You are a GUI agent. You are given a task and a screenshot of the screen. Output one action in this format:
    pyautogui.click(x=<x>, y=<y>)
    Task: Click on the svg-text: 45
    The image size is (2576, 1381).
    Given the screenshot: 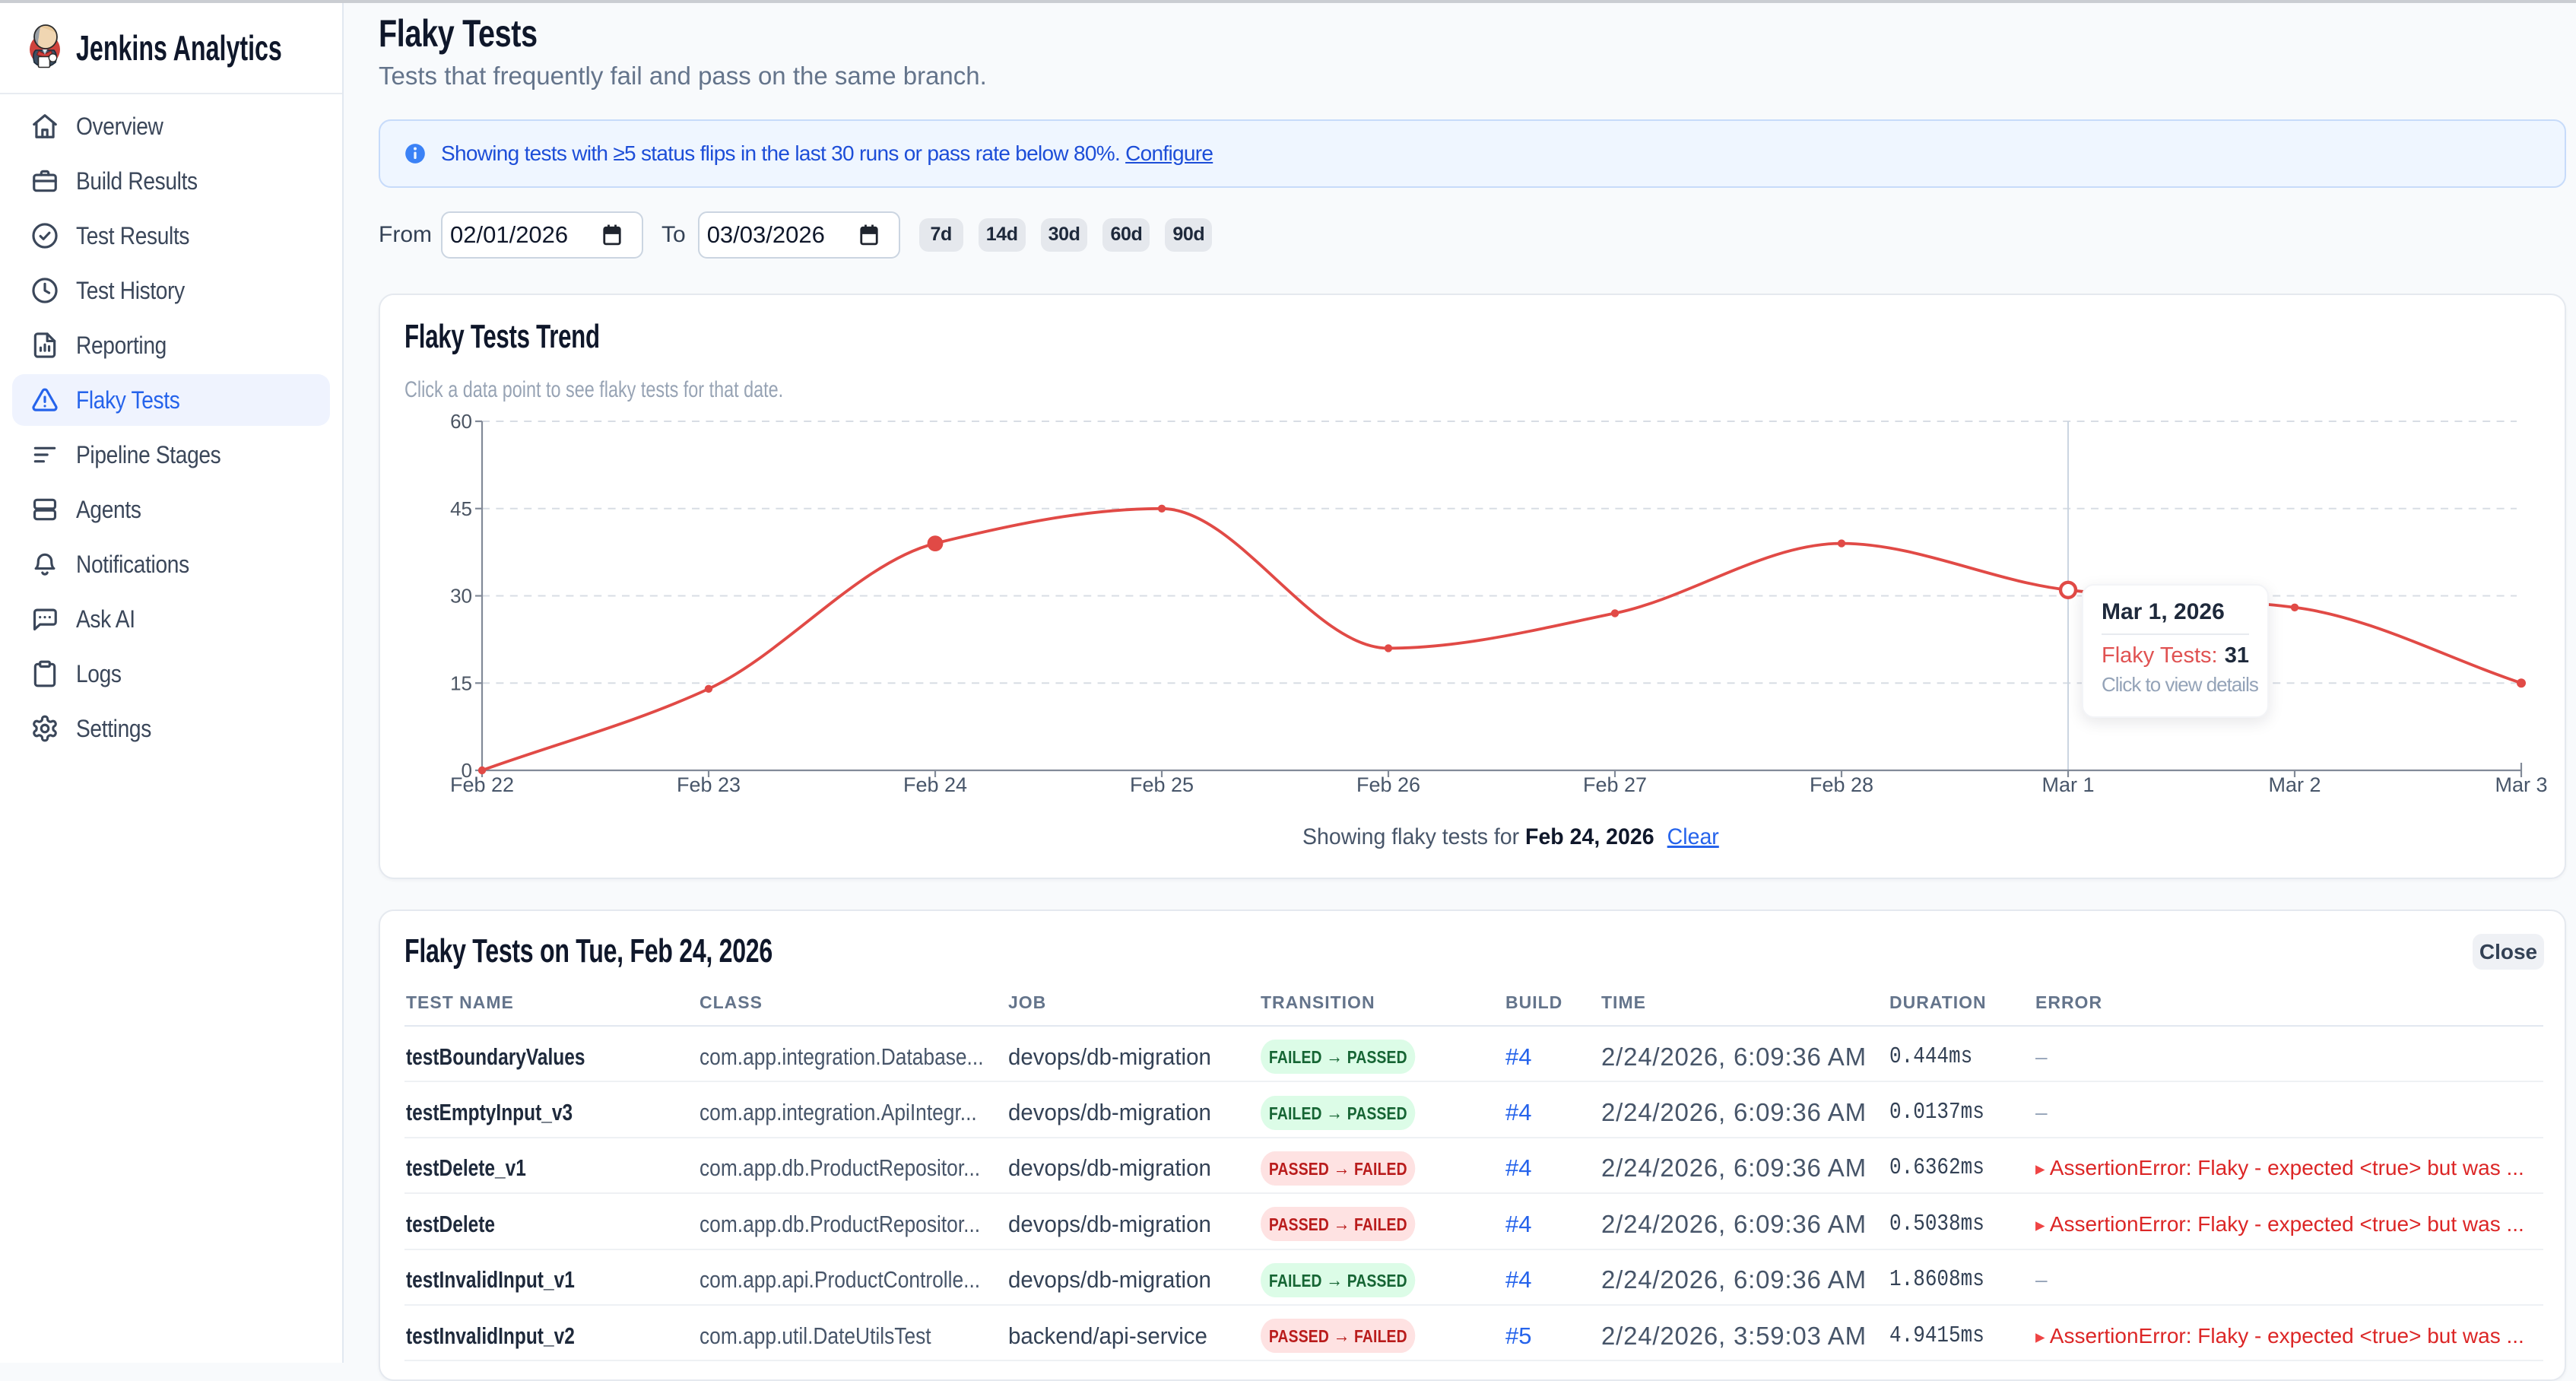 What is the action you would take?
    pyautogui.click(x=461, y=508)
    